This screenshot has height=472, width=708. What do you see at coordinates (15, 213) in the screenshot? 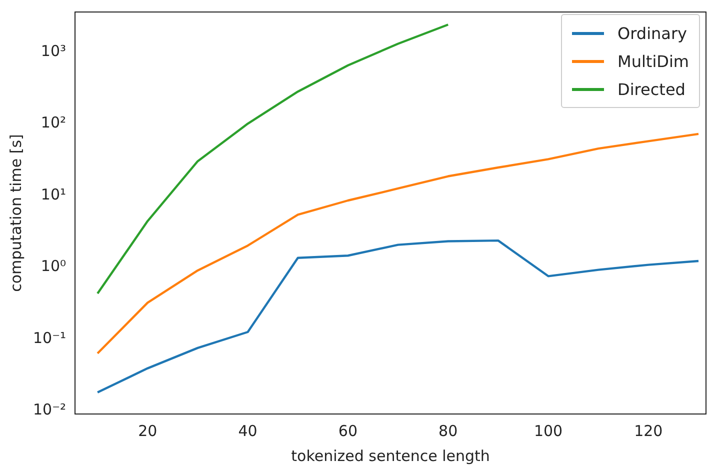
I see `y-axis-title: computation time [s]` at bounding box center [15, 213].